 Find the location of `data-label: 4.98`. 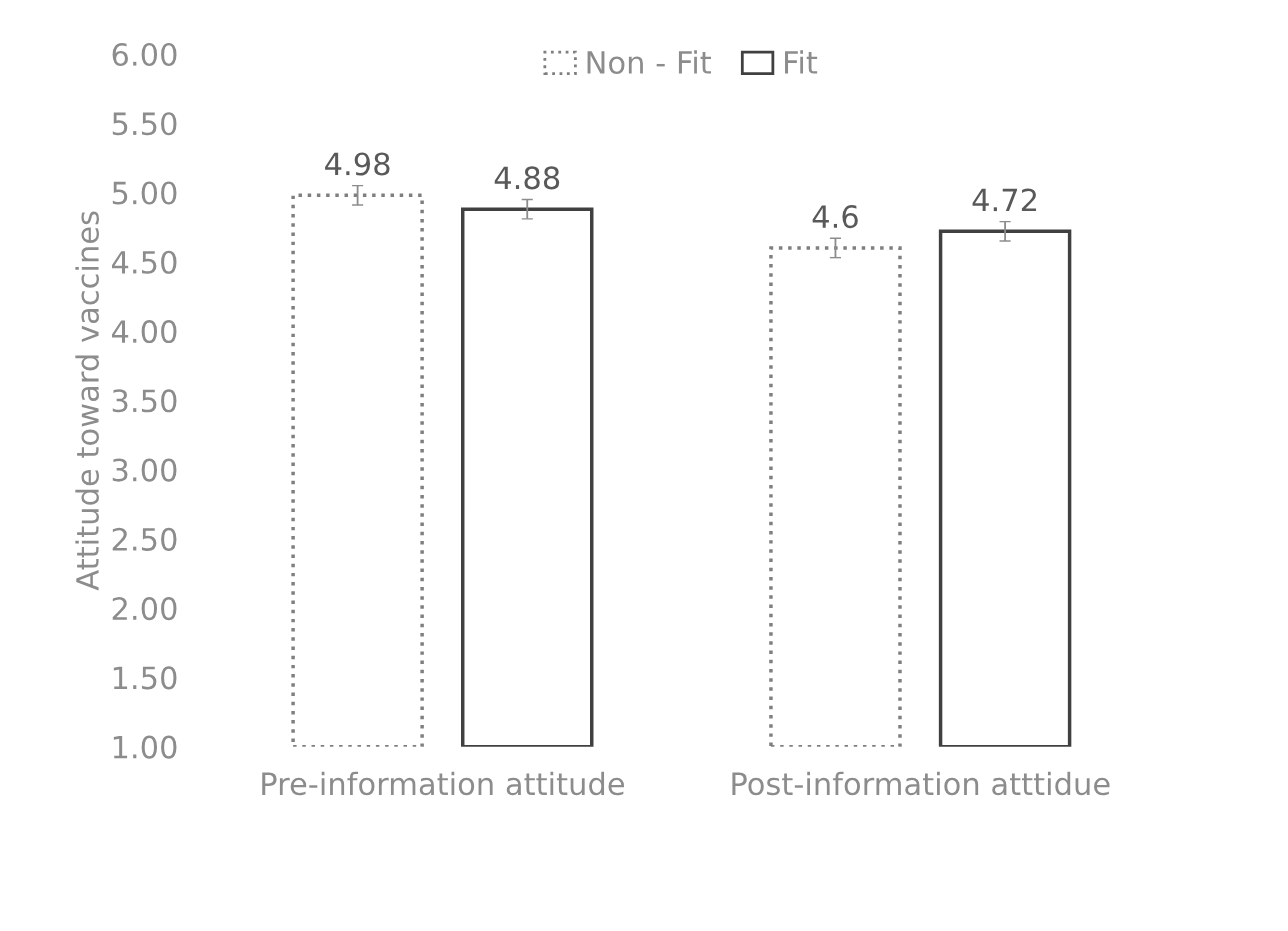

data-label: 4.98 is located at coordinates (357, 164).